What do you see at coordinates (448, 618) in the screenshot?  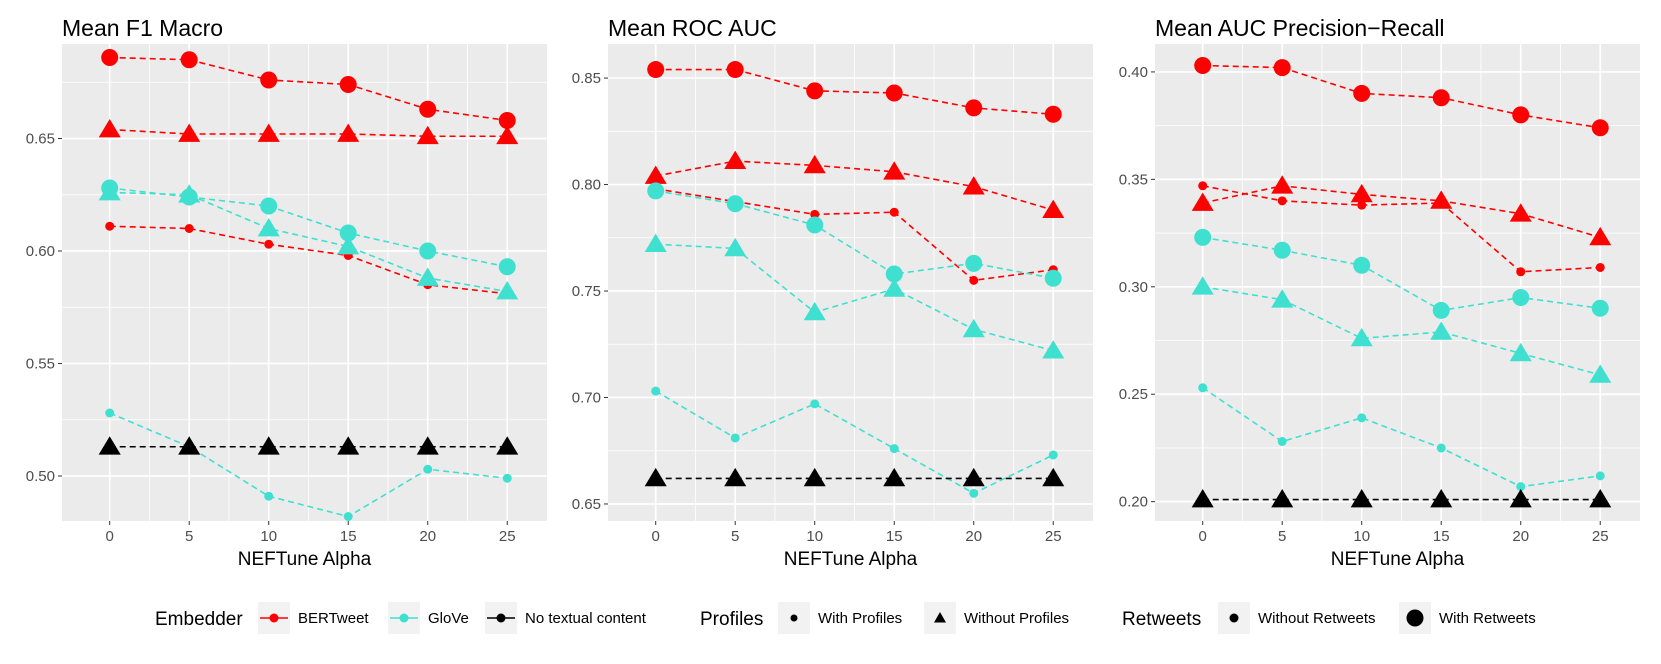 I see `legend-label-glove: GloVe` at bounding box center [448, 618].